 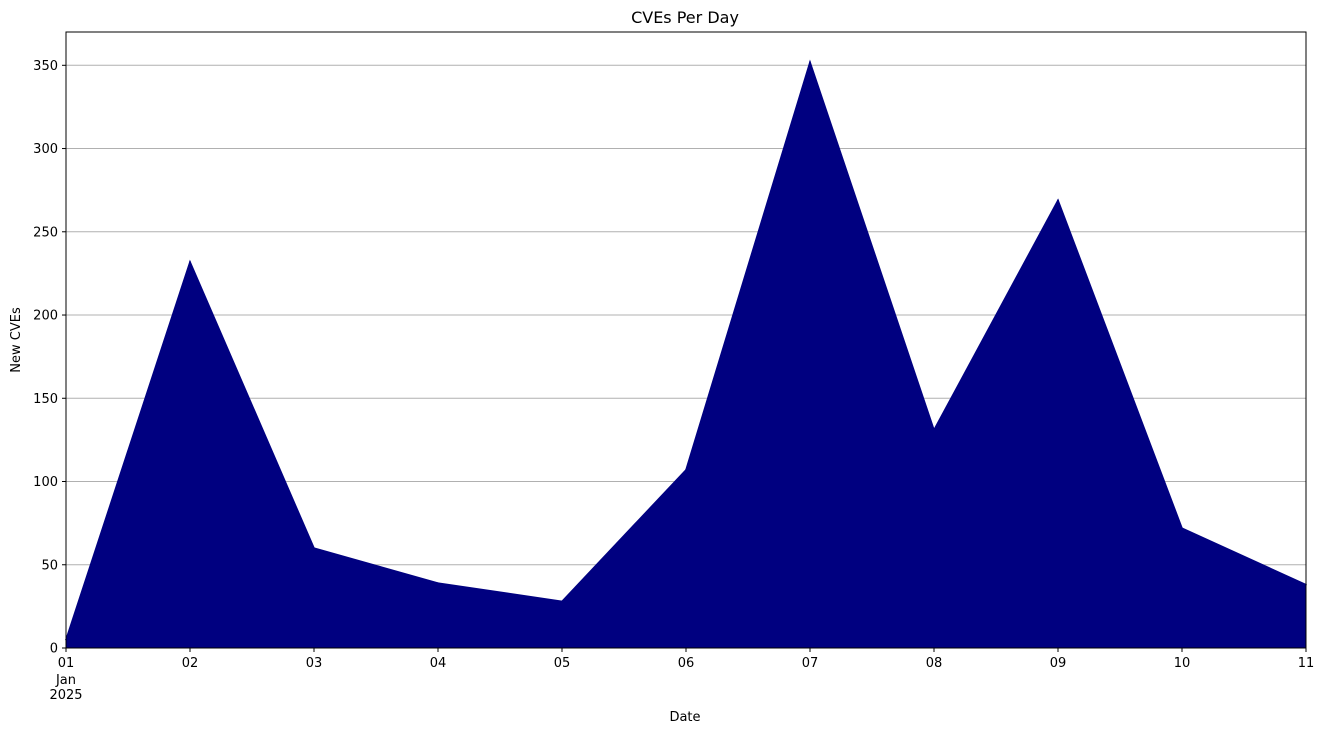 What do you see at coordinates (45, 66) in the screenshot?
I see `y-tick-label: 350` at bounding box center [45, 66].